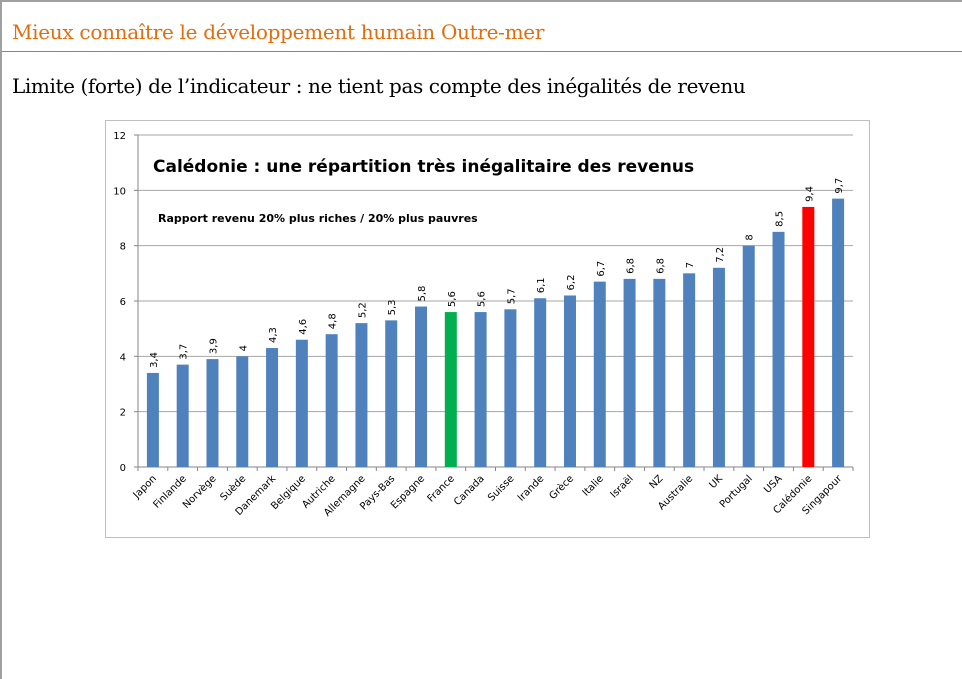  Describe the element at coordinates (421, 386) in the screenshot. I see `bar-espagne` at that location.